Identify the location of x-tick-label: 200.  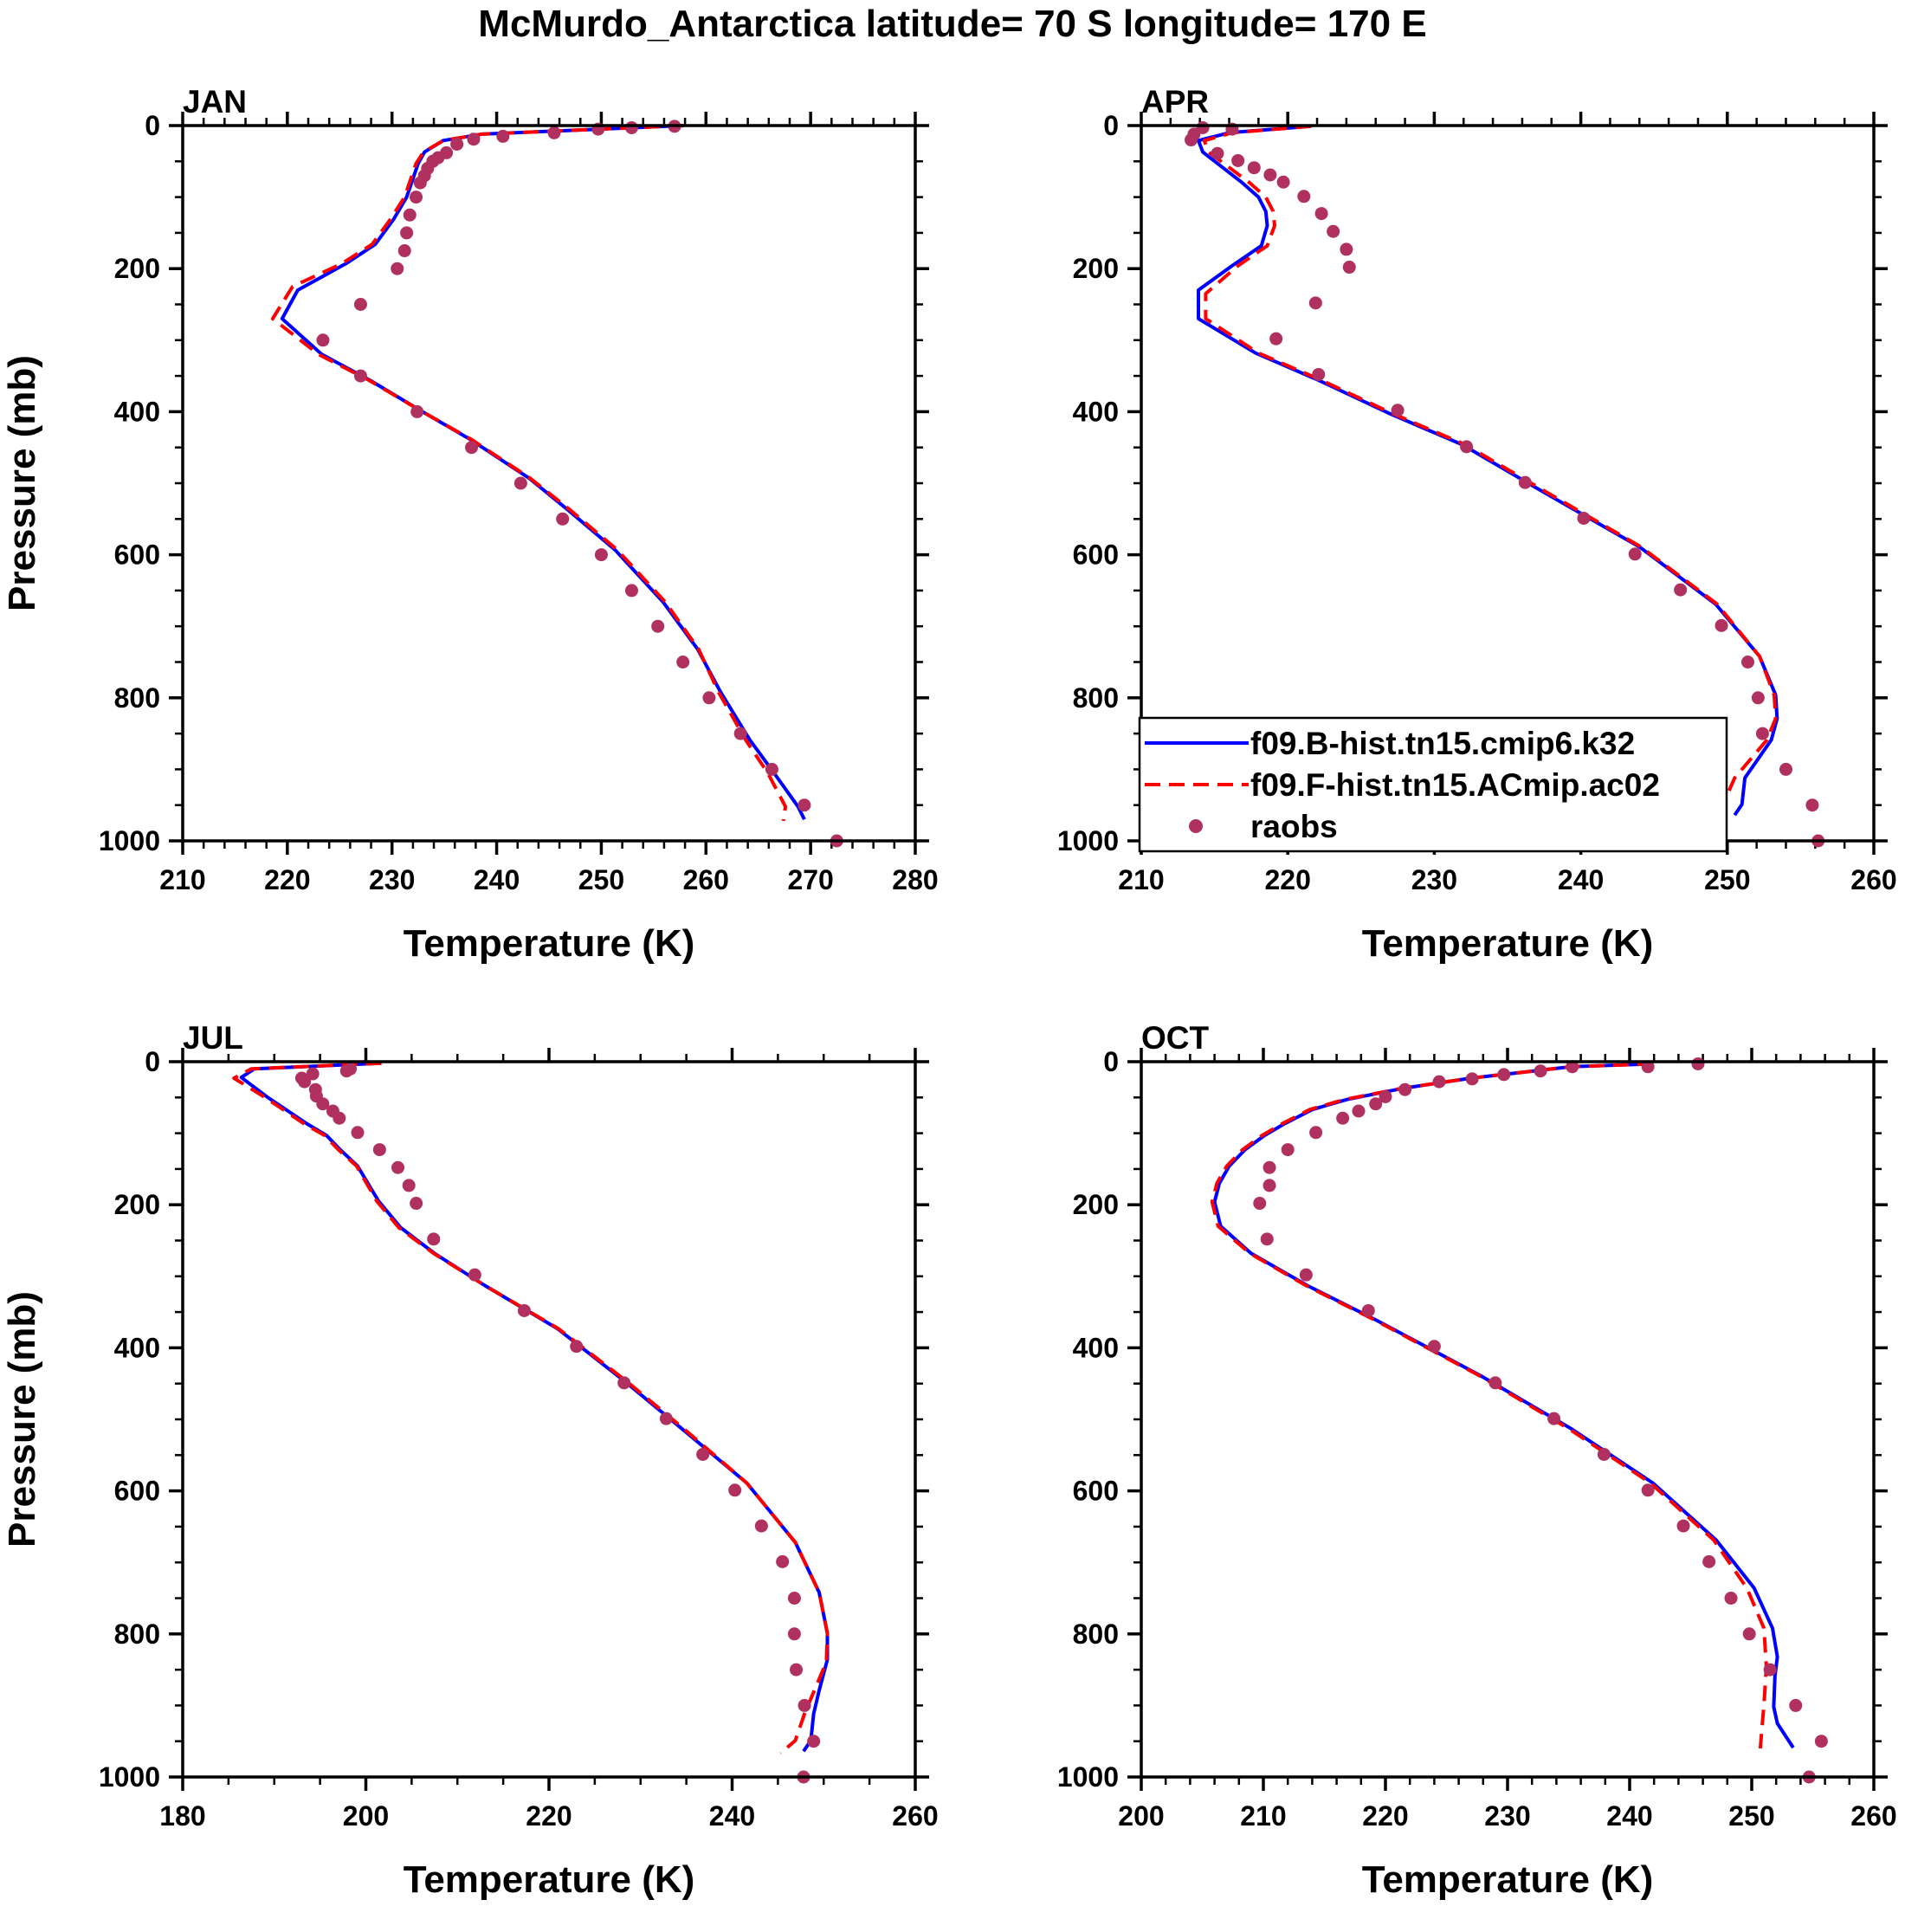
(1141, 1816).